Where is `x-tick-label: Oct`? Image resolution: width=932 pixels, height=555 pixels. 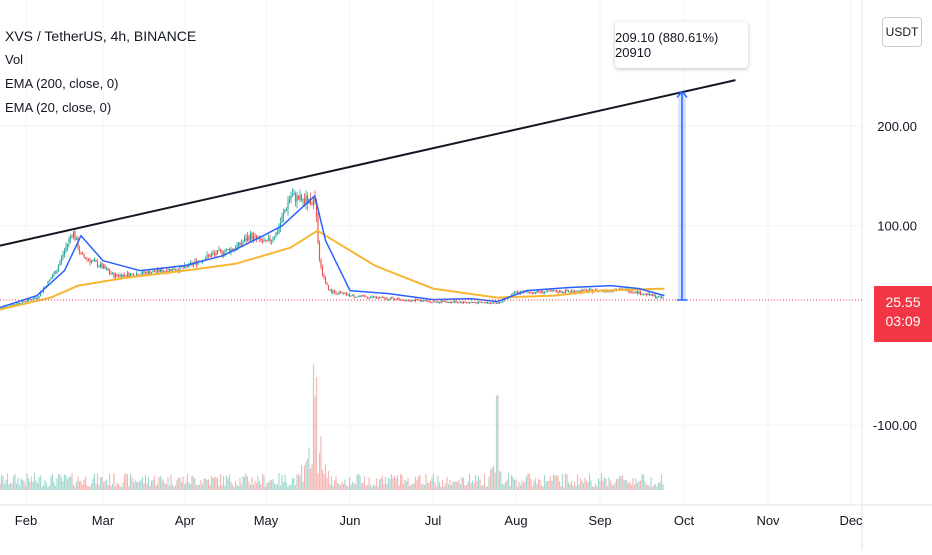
x-tick-label: Oct is located at coordinates (684, 520).